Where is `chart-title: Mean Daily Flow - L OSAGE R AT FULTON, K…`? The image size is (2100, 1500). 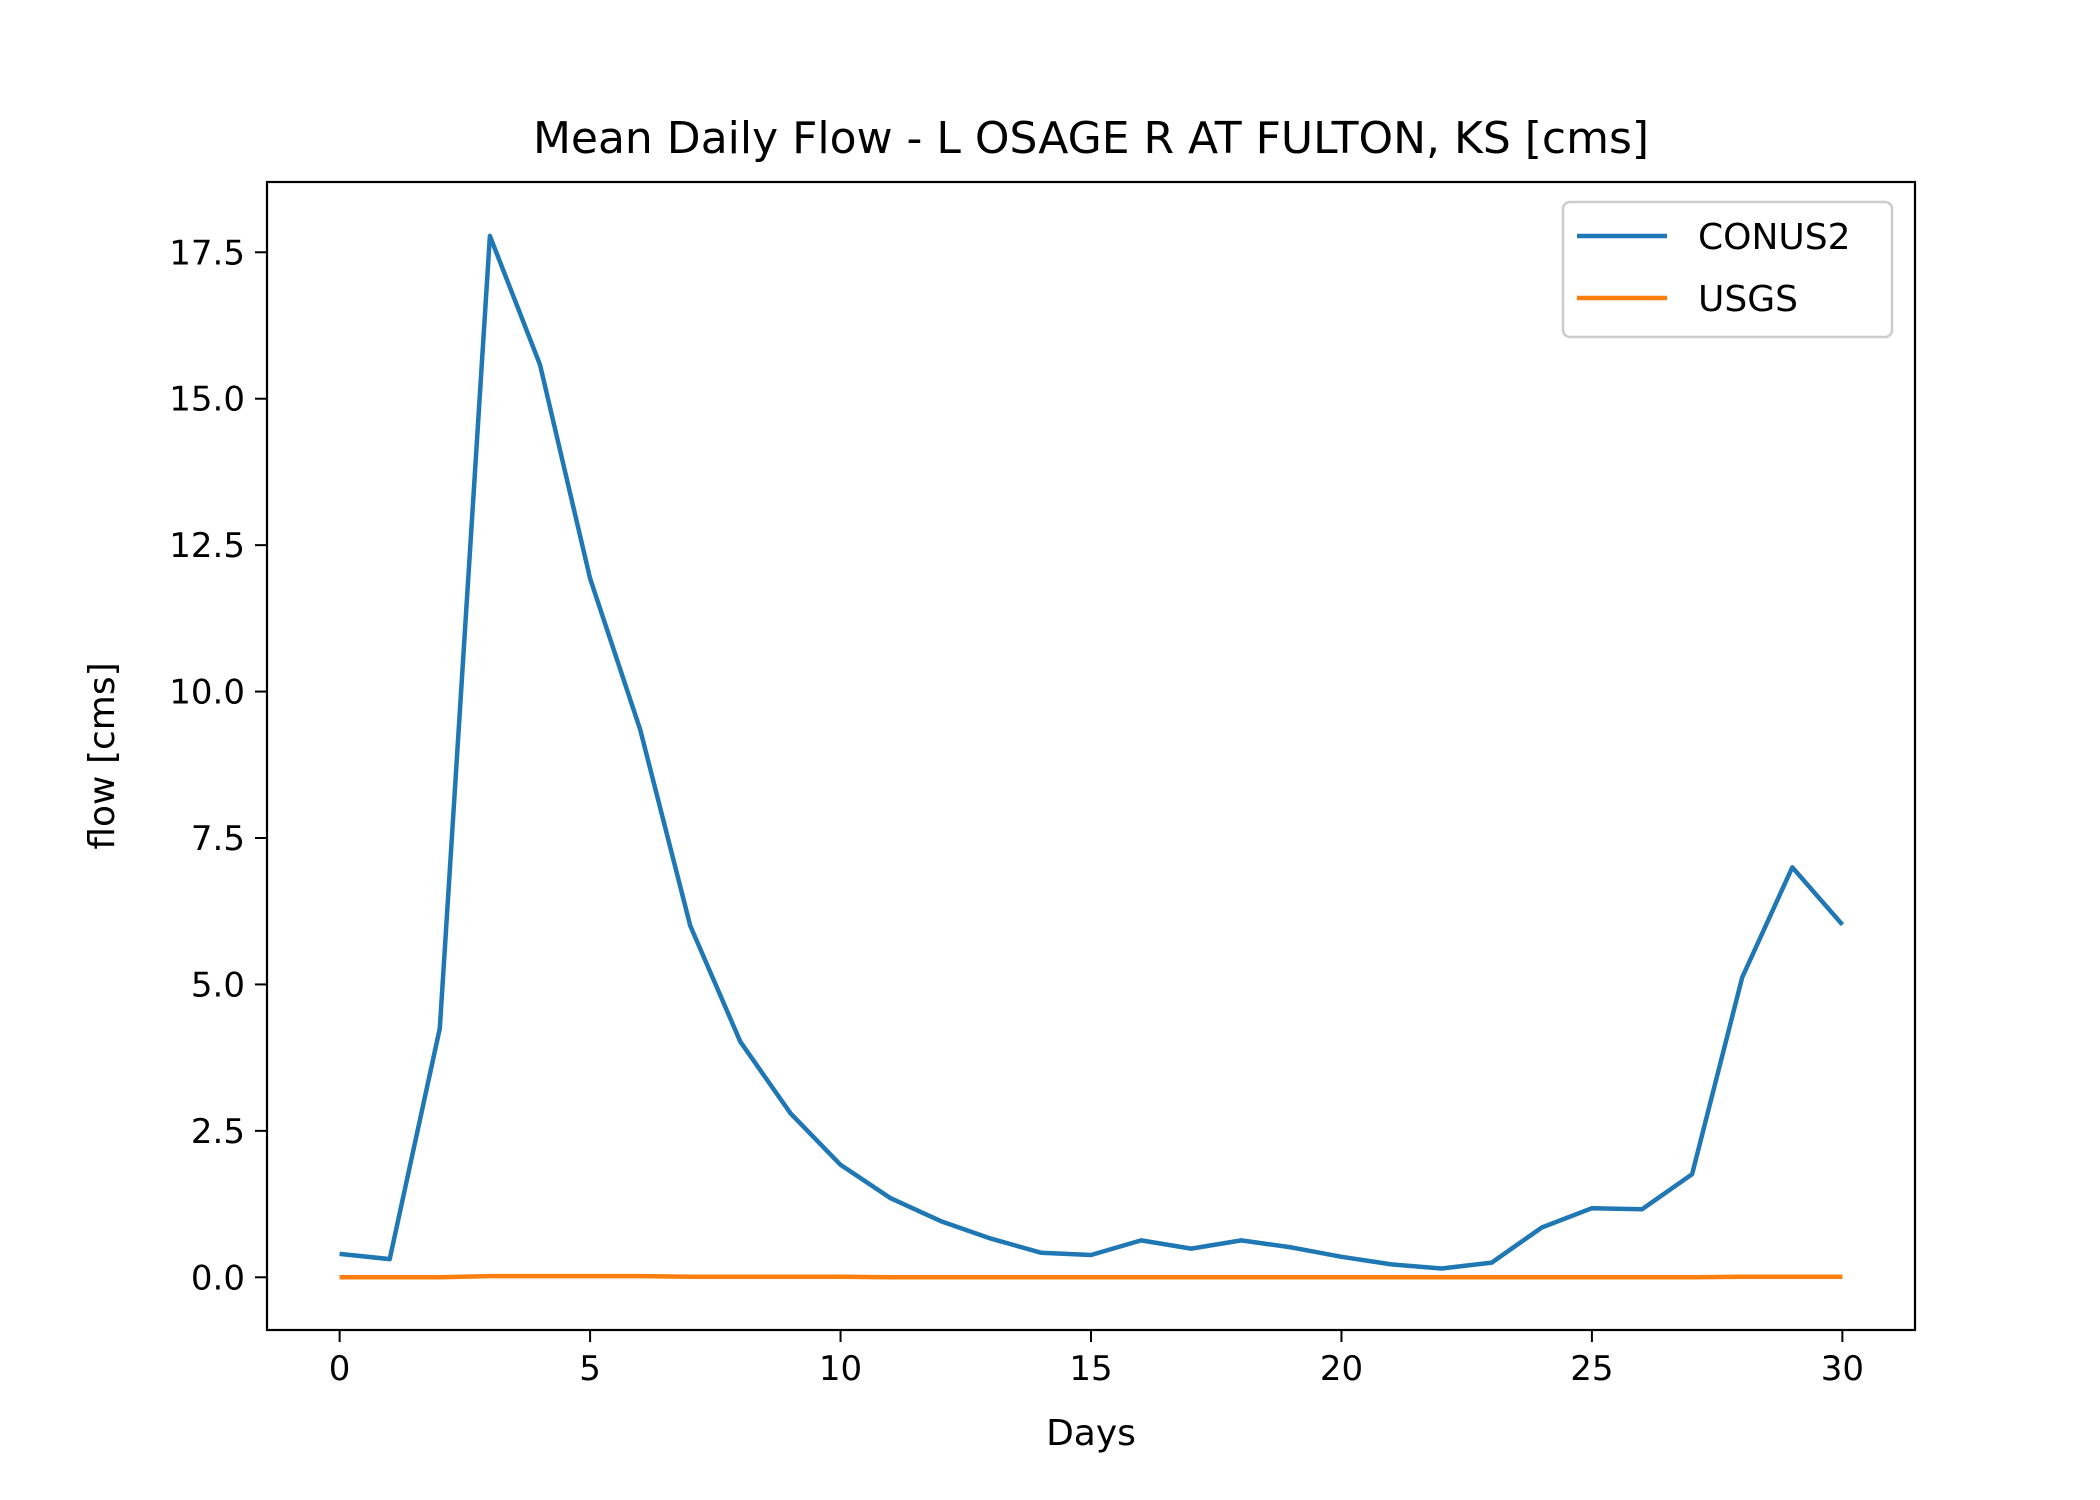
chart-title: Mean Daily Flow - L OSAGE R AT FULTON, K… is located at coordinates (1091, 138).